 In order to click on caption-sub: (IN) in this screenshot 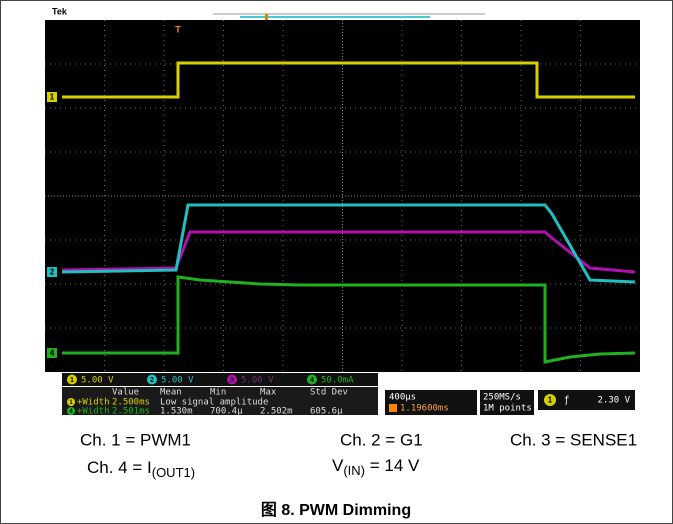, I will do `click(354, 470)`.